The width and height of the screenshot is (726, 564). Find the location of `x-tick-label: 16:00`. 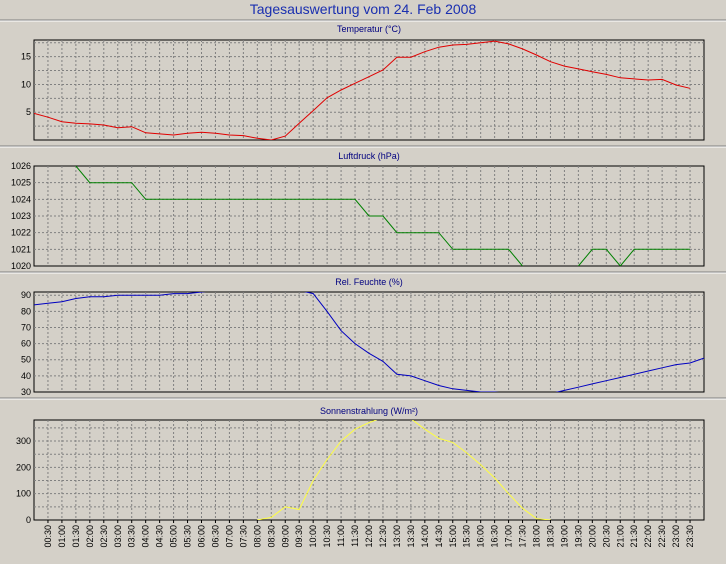

x-tick-label: 16:00 is located at coordinates (481, 536).